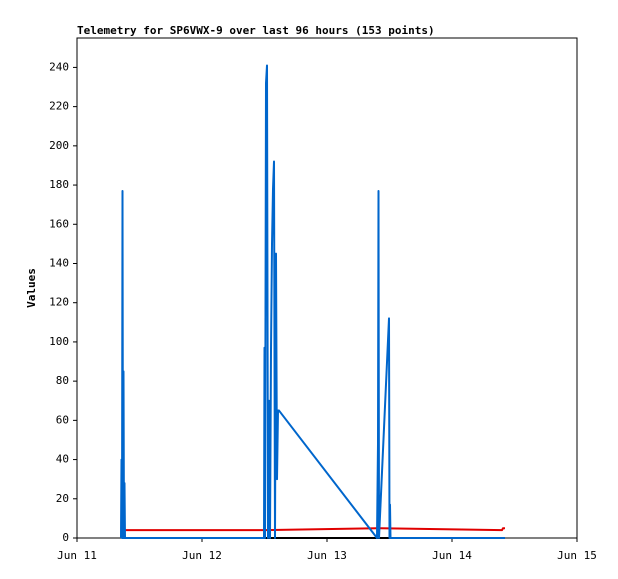 This screenshot has height=579, width=618. Describe the element at coordinates (59, 184) in the screenshot. I see `y-tick-label: 180` at that location.